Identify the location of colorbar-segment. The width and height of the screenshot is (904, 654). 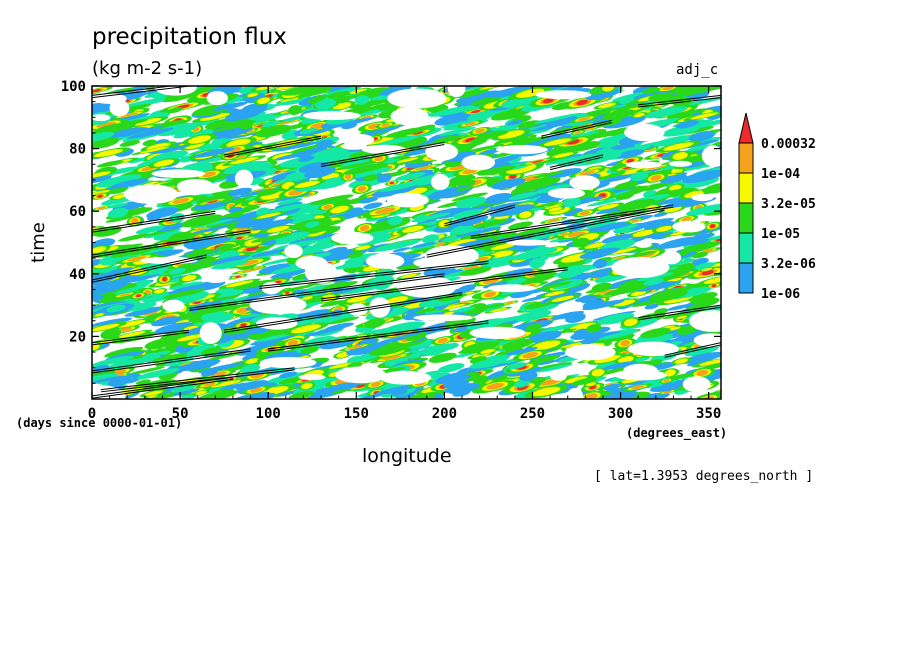
(746, 158).